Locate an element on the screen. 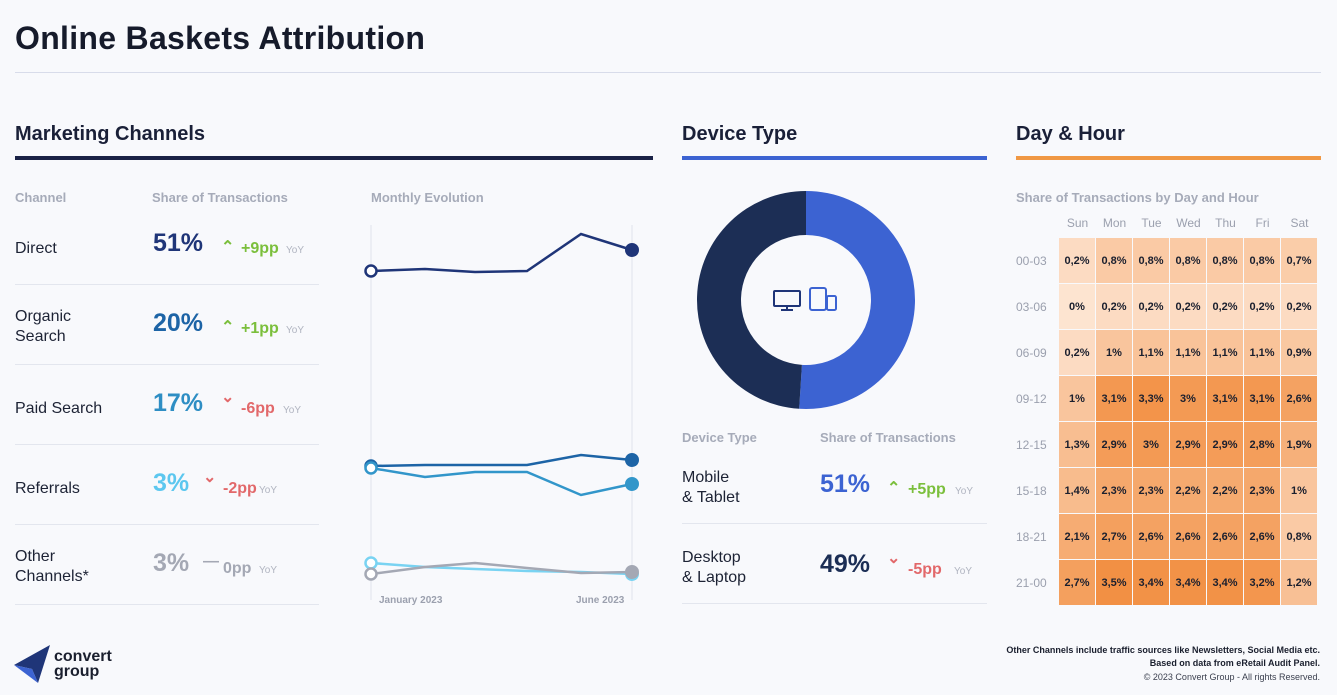  heatmap-day-label: Thu is located at coordinates (1225, 223).